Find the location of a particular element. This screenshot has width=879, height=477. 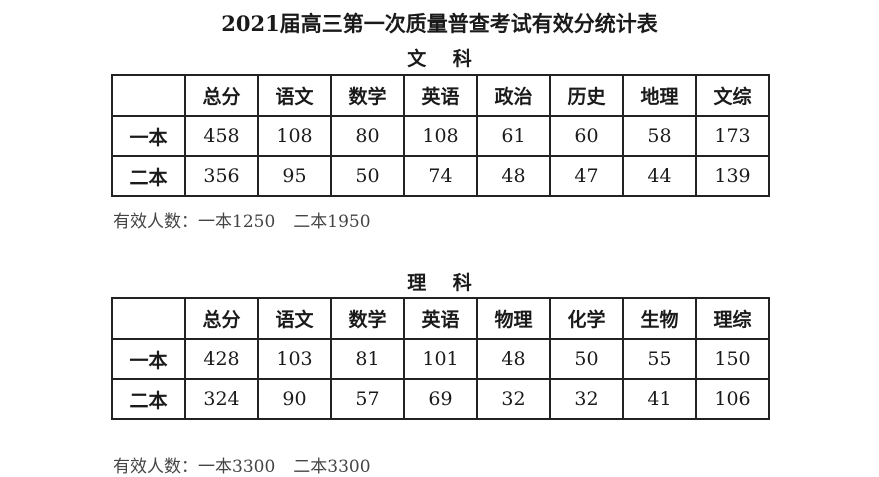

value-cell: 90 is located at coordinates (294, 399).